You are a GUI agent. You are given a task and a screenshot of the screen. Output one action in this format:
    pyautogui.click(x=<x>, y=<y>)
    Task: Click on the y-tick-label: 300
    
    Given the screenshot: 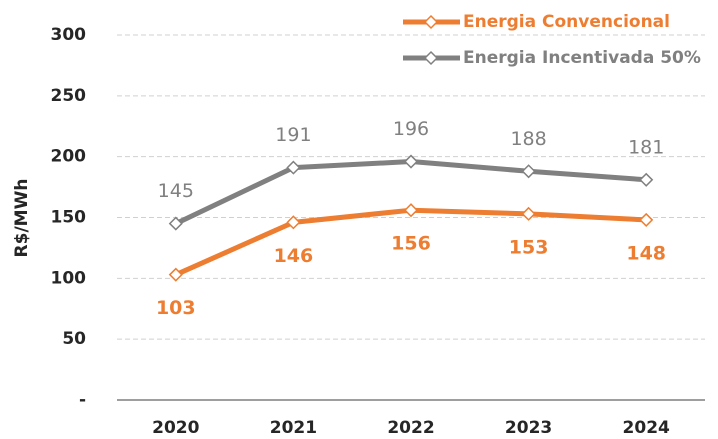 What is the action you would take?
    pyautogui.click(x=69, y=35)
    